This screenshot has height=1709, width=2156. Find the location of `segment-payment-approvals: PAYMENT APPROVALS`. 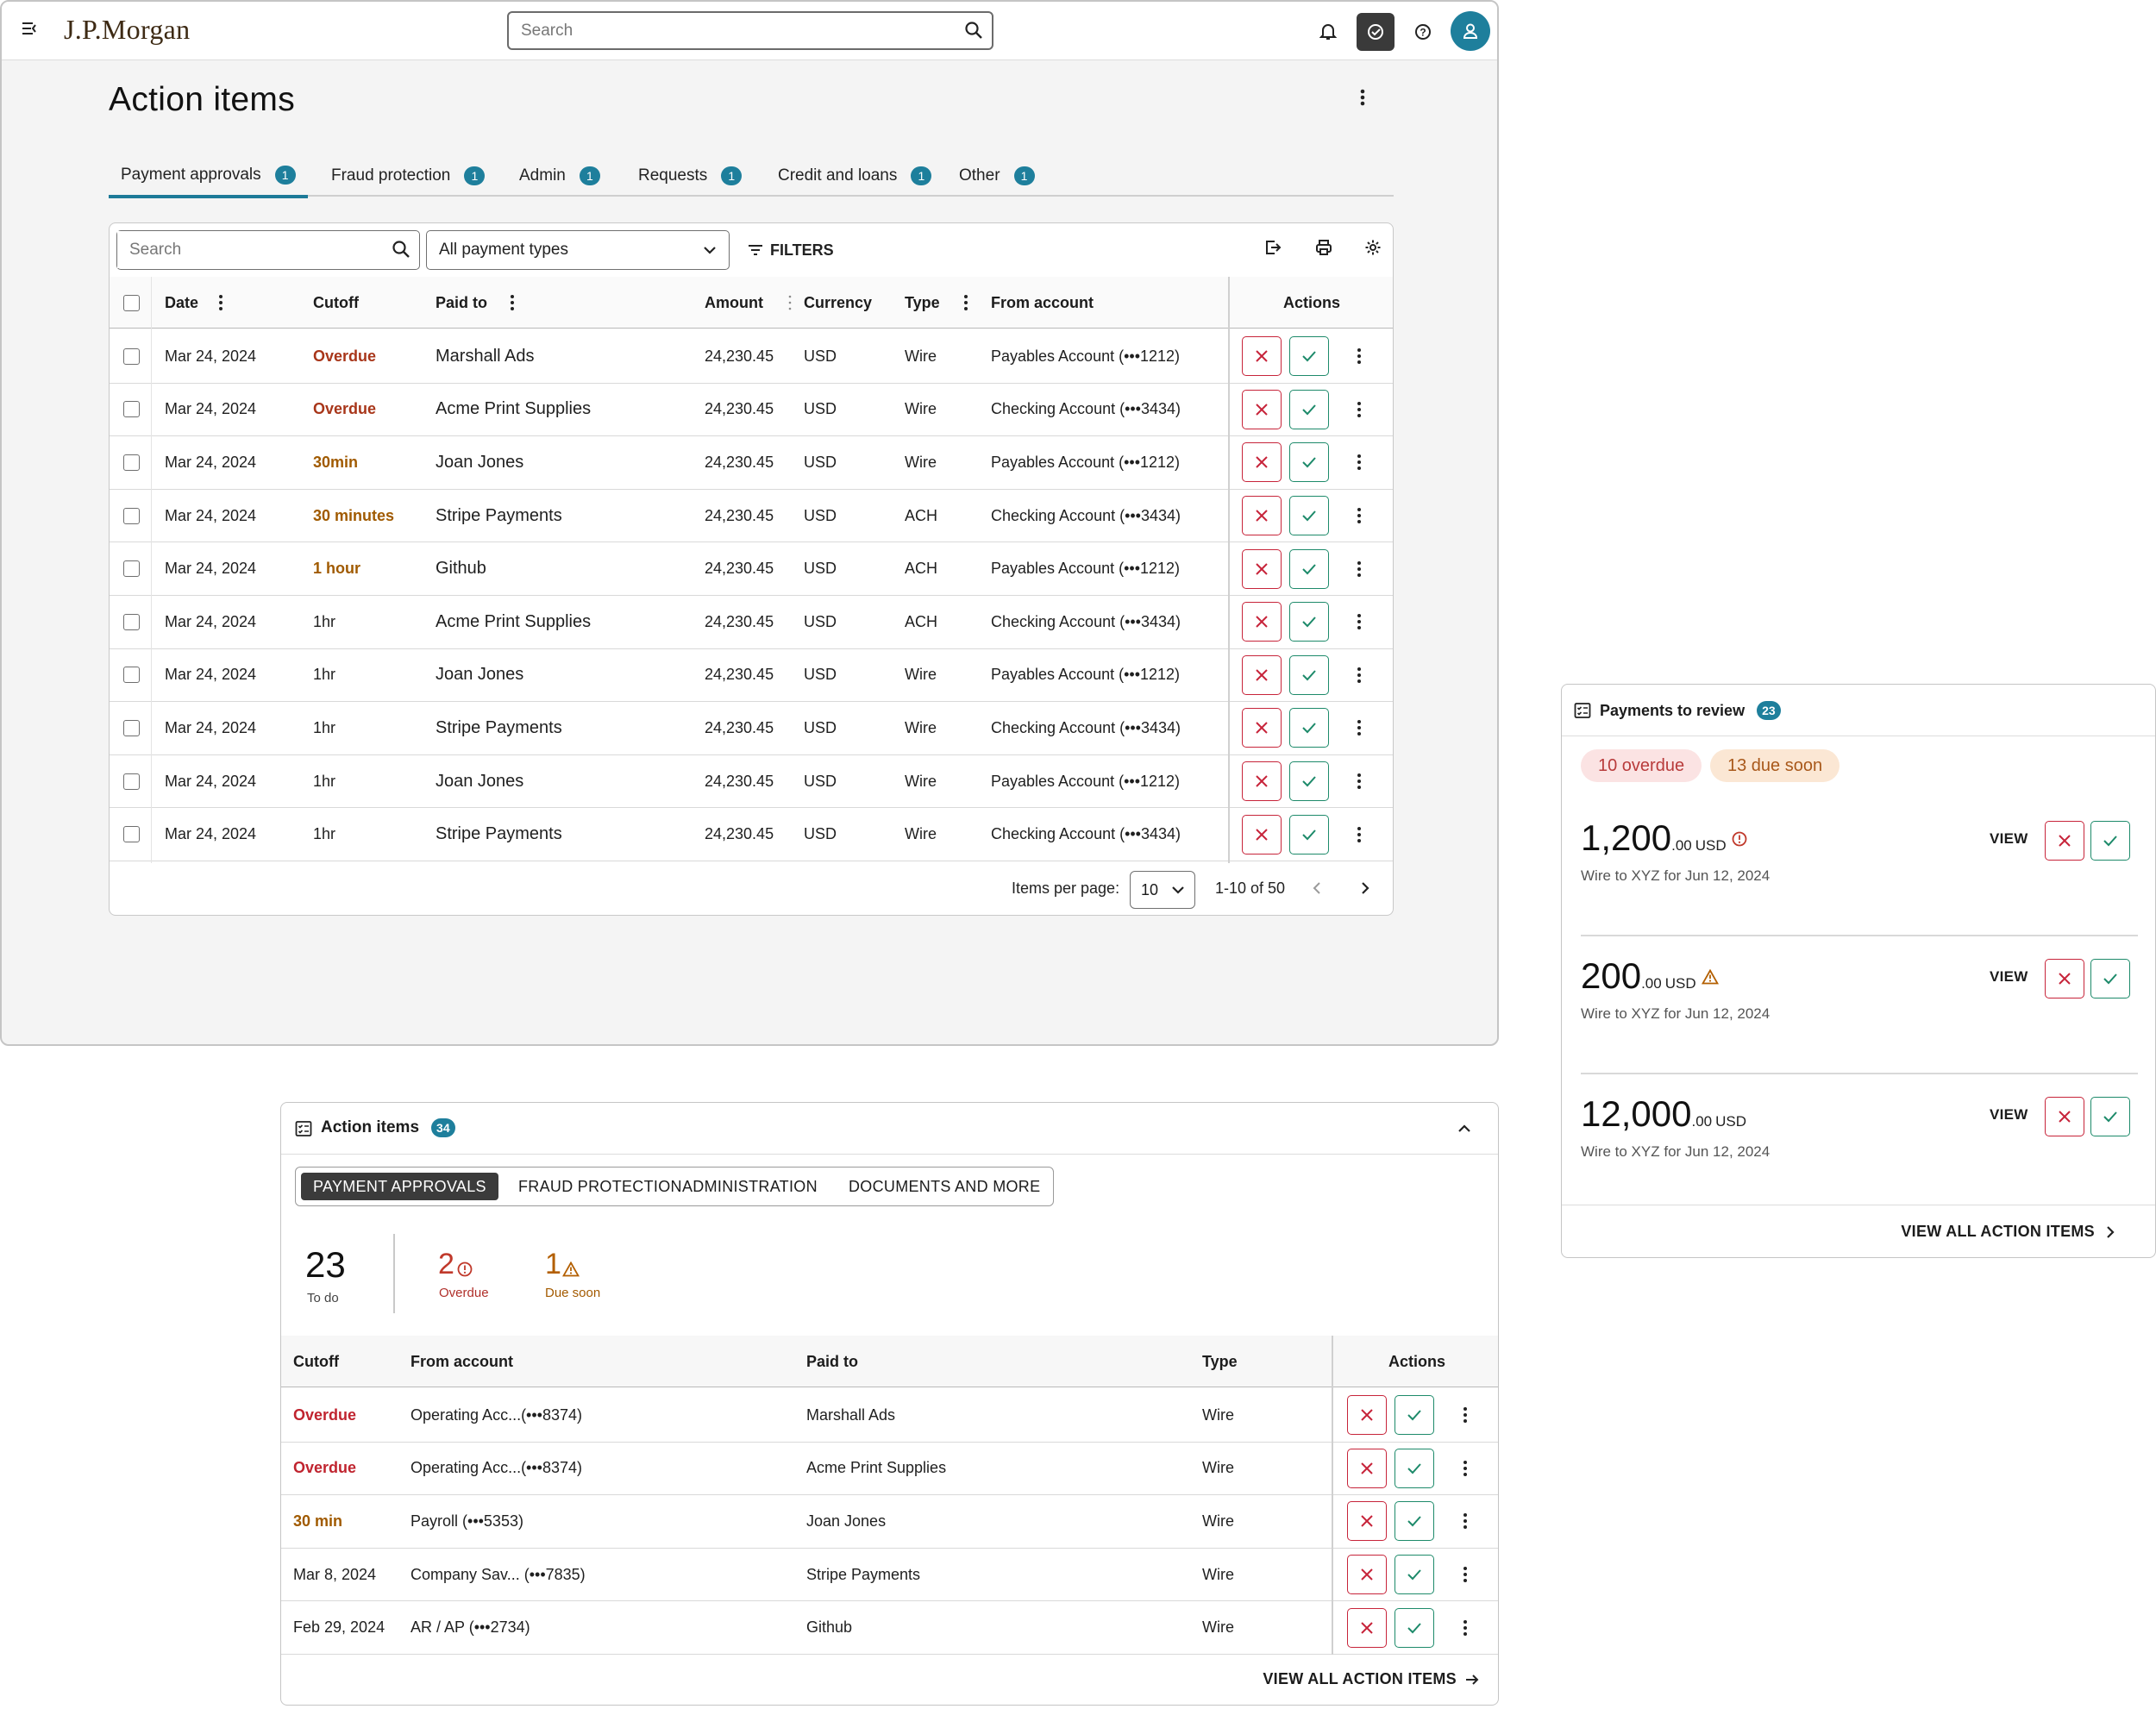

segment-payment-approvals: PAYMENT APPROVALS is located at coordinates (399, 1186).